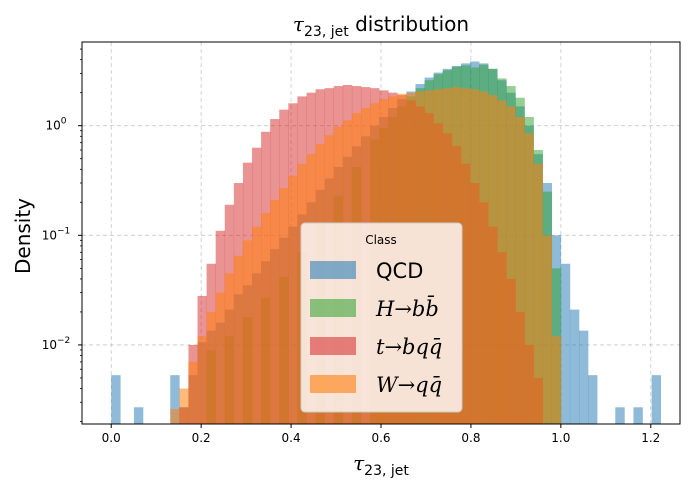  I want to click on x-tick-label: 0.4, so click(291, 438).